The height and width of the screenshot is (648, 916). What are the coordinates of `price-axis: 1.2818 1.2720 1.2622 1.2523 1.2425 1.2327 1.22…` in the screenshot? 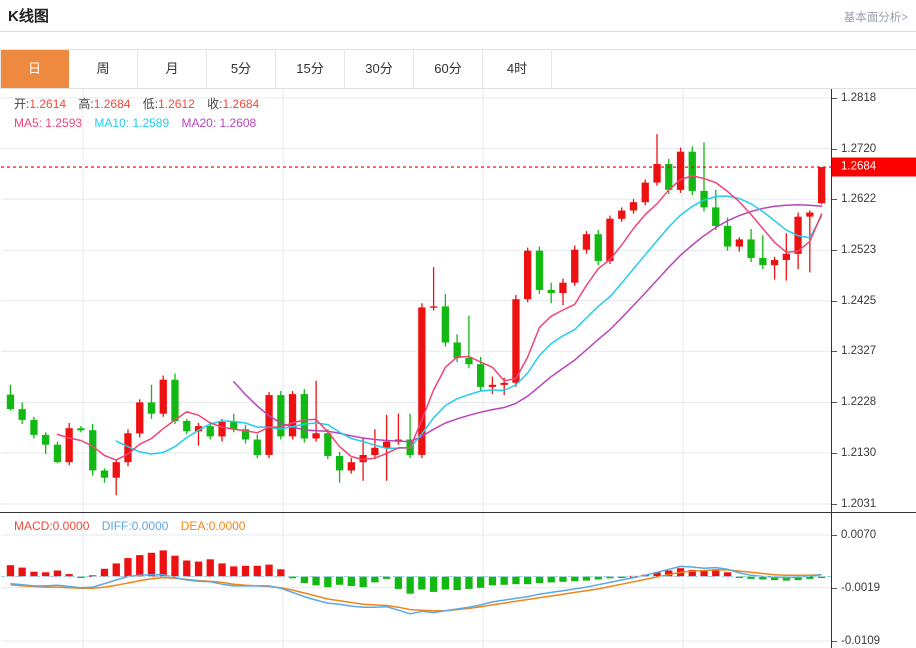 It's located at (873, 300).